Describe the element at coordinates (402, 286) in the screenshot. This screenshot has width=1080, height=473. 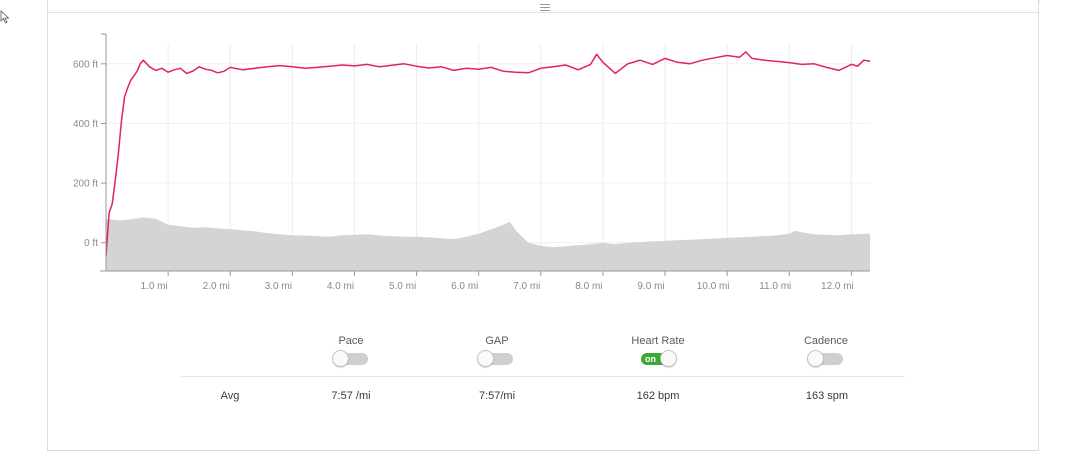
I see `x-tick-label: 5.0 mi` at that location.